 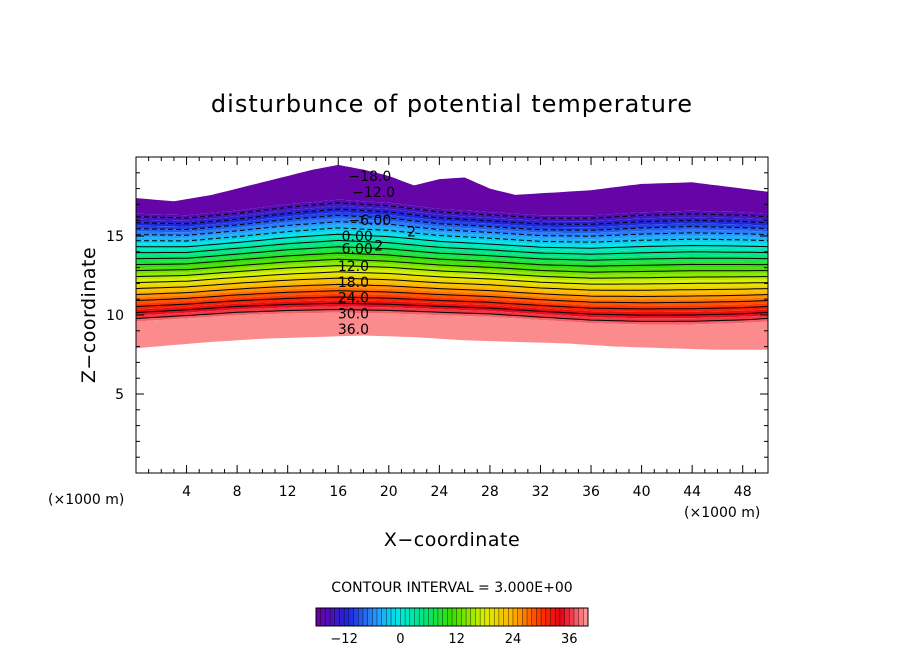 I want to click on y-axis-title: Z−coordinate, so click(x=89, y=315).